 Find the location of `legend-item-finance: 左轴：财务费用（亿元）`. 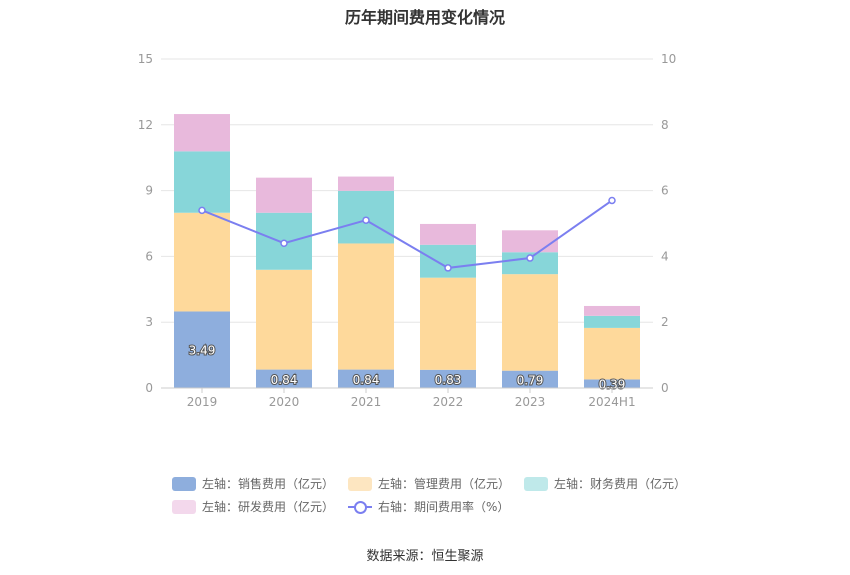

legend-item-finance: 左轴：财务费用（亿元） is located at coordinates (605, 483).